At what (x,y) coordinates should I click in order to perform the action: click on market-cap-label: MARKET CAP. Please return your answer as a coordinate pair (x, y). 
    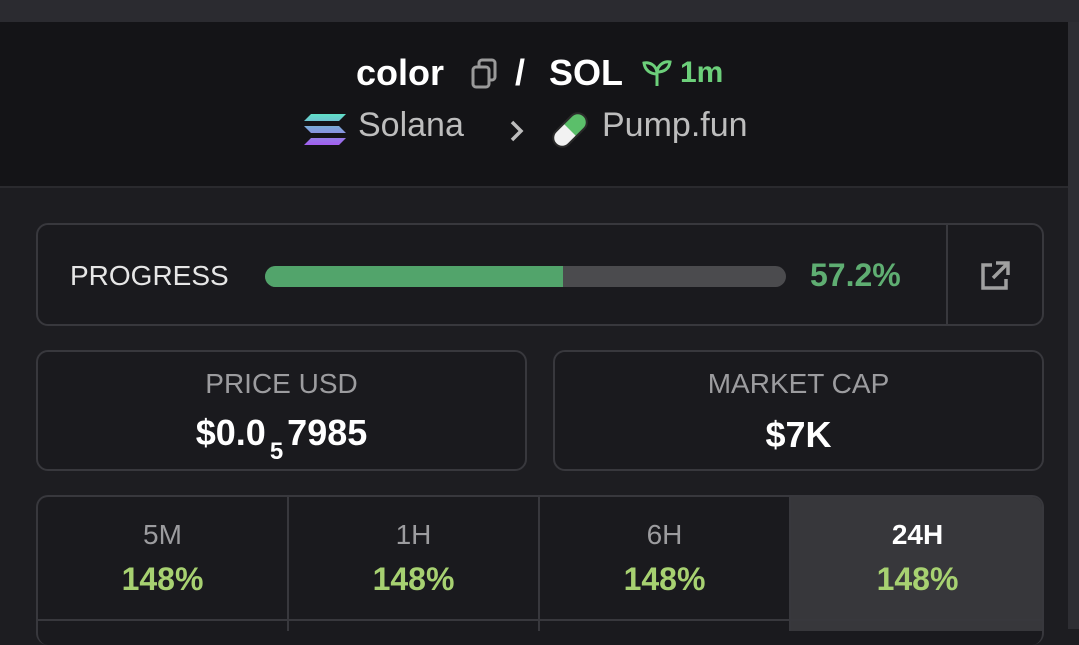
    Looking at the image, I should click on (798, 383).